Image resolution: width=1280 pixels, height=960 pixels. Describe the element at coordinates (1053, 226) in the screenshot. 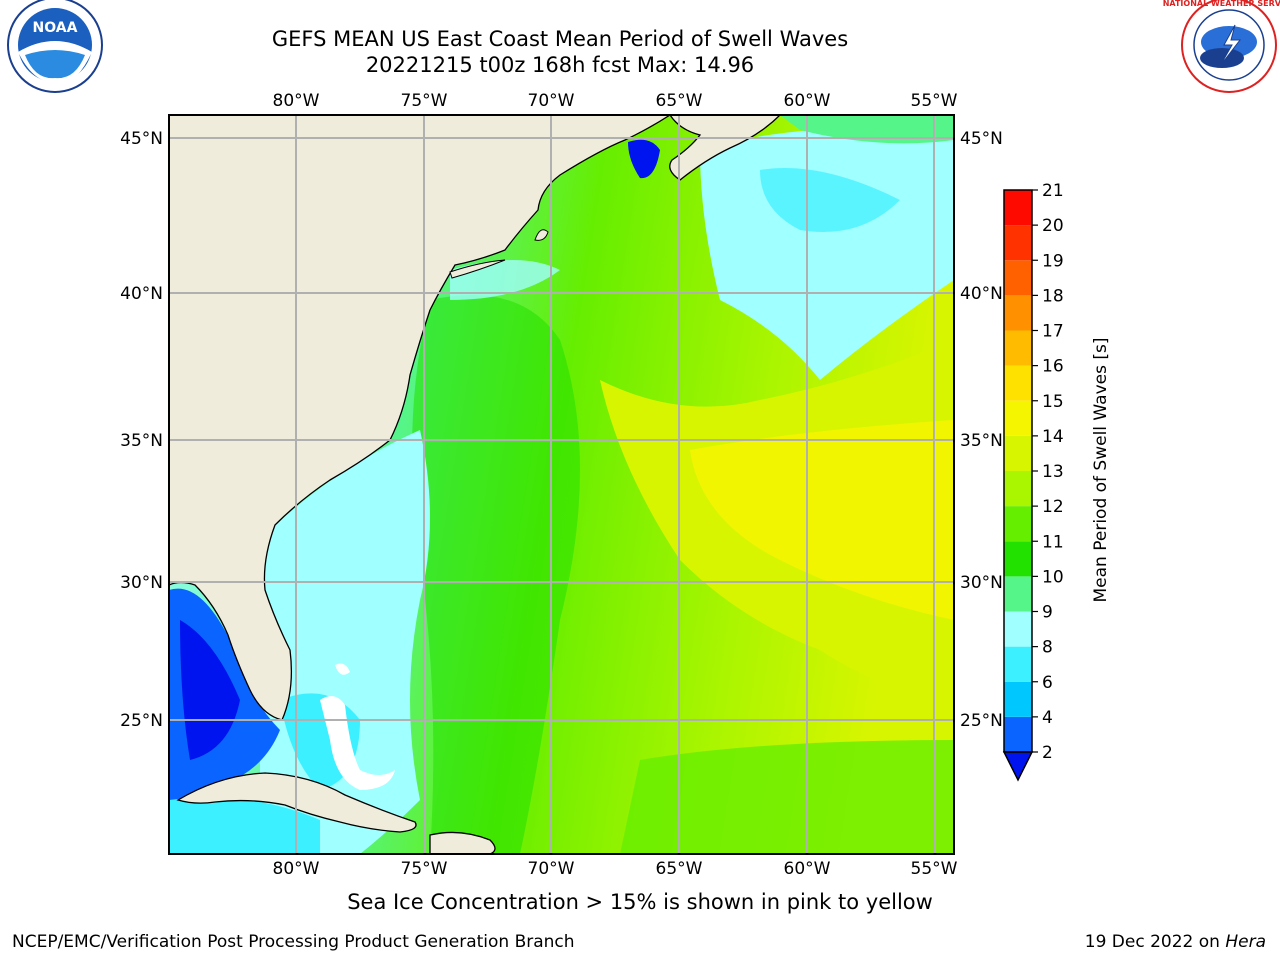

I see `colorbar-tick-label: 20` at that location.